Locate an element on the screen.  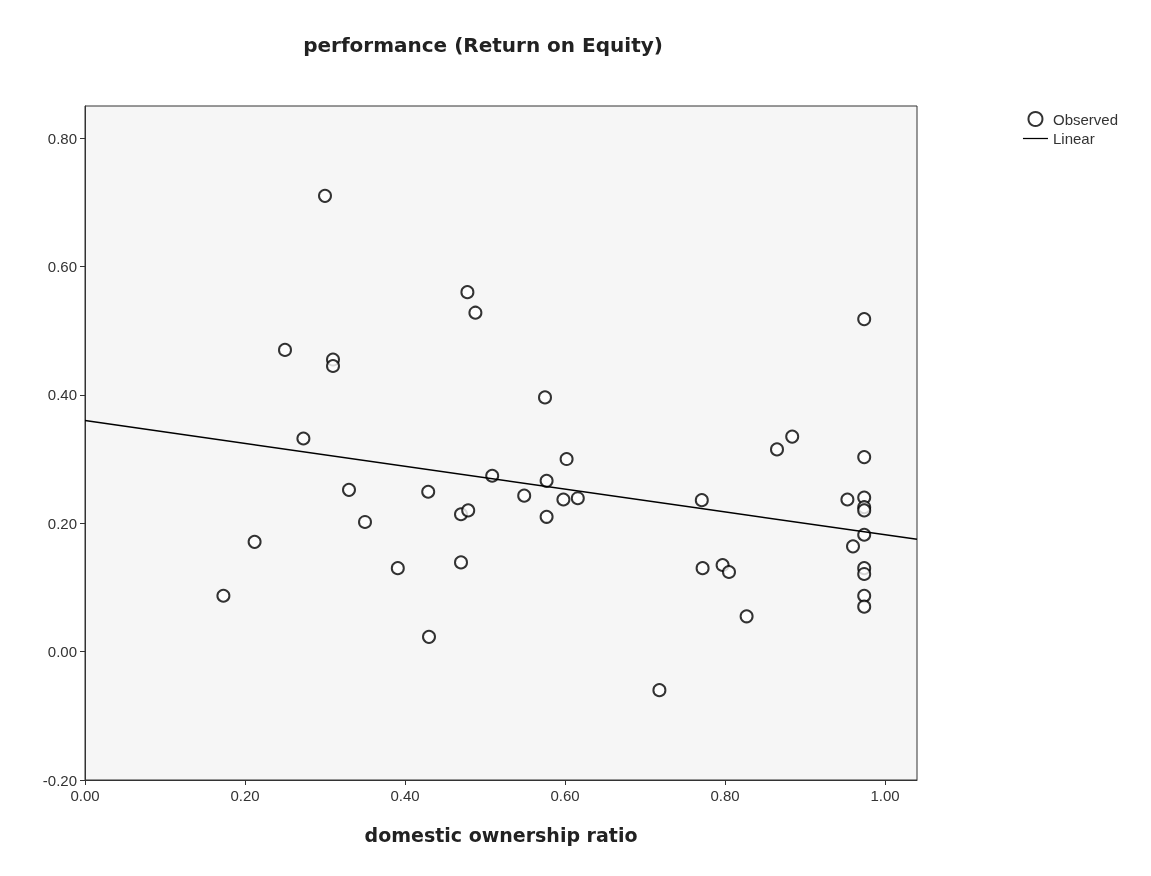
chart-title: performance (Return on Equity) is located at coordinates (483, 45).